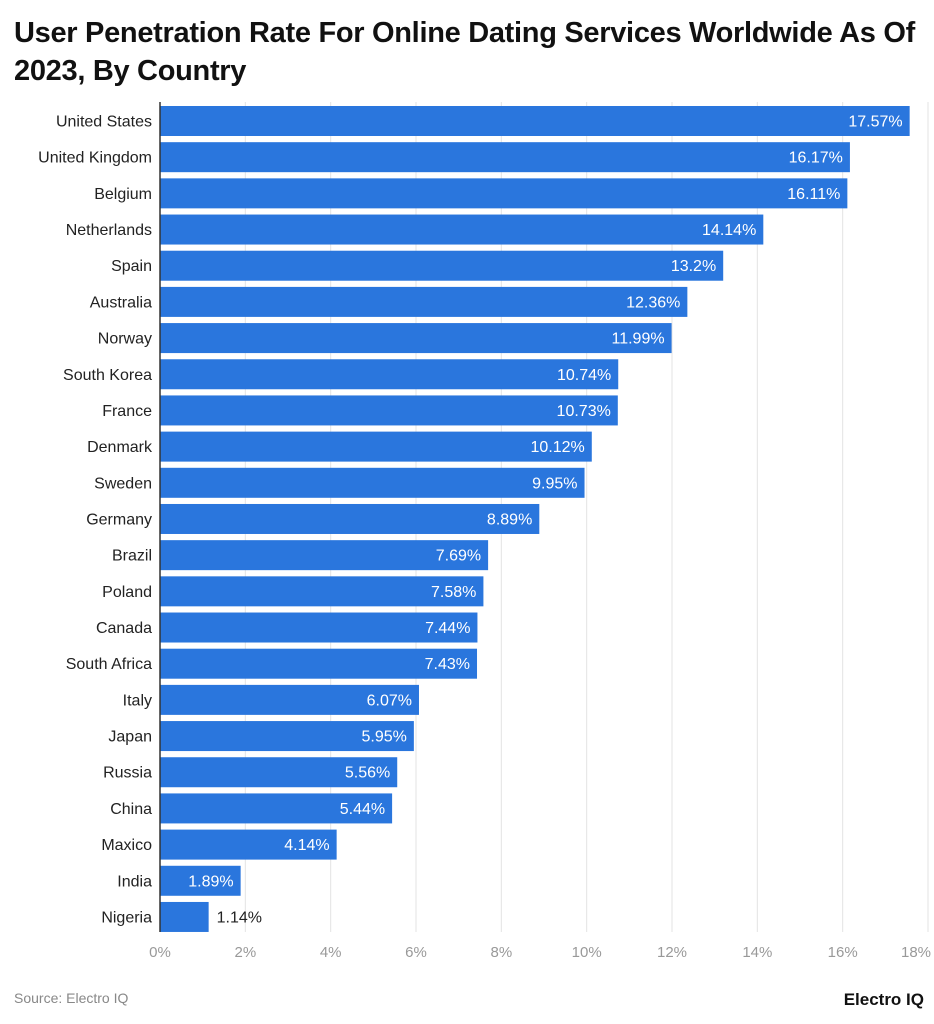 This screenshot has height=1024, width=934. I want to click on x-tick-label: 18%, so click(916, 952).